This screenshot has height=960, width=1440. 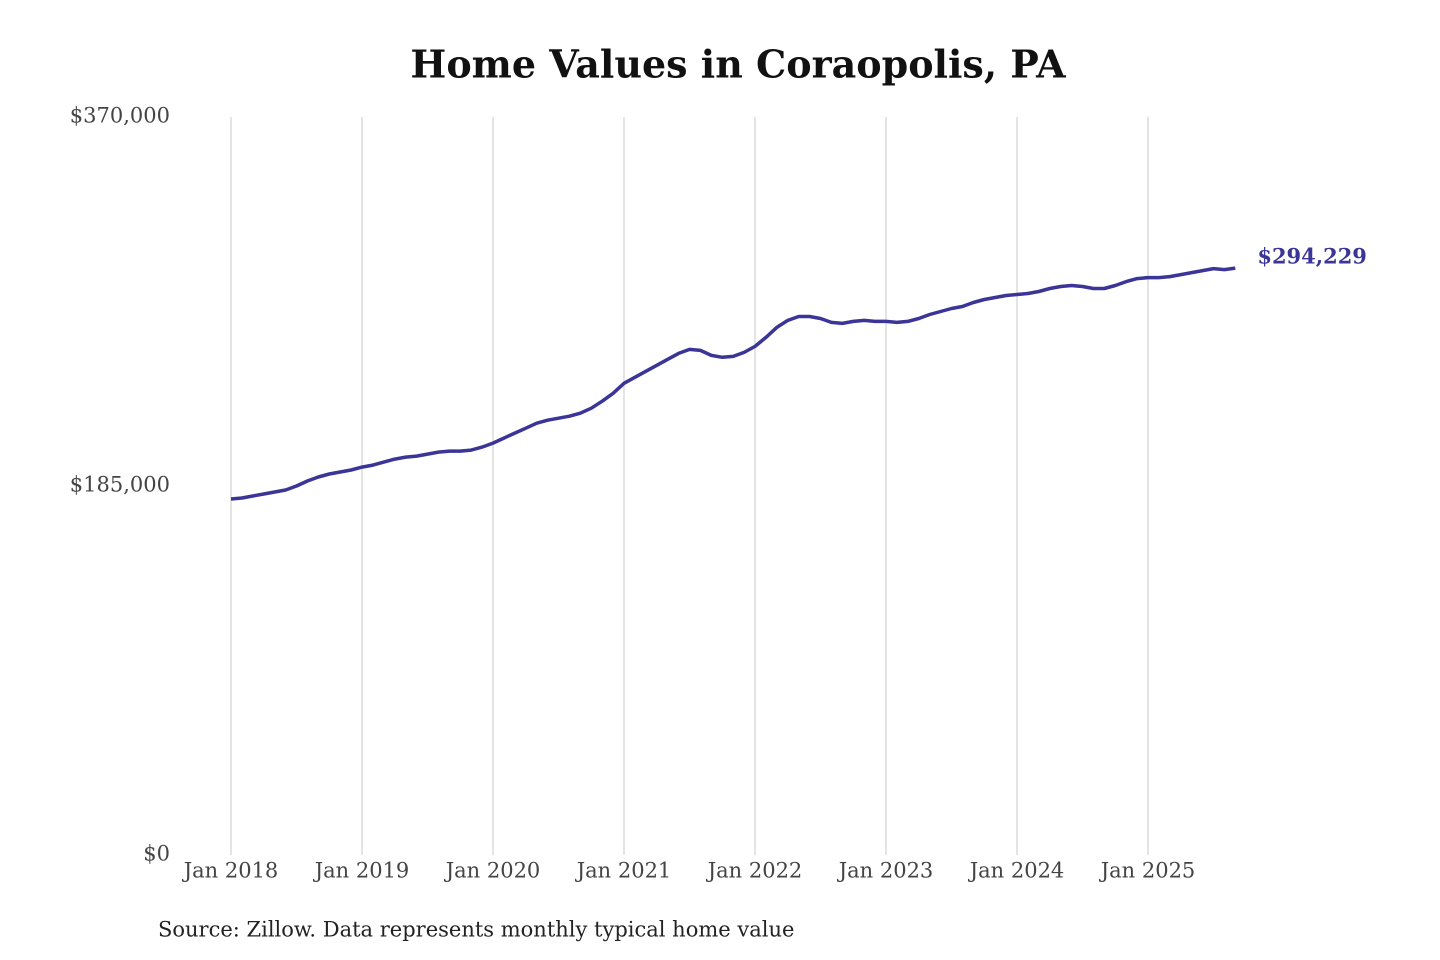 What do you see at coordinates (120, 485) in the screenshot?
I see `y-tick-label: $185,000` at bounding box center [120, 485].